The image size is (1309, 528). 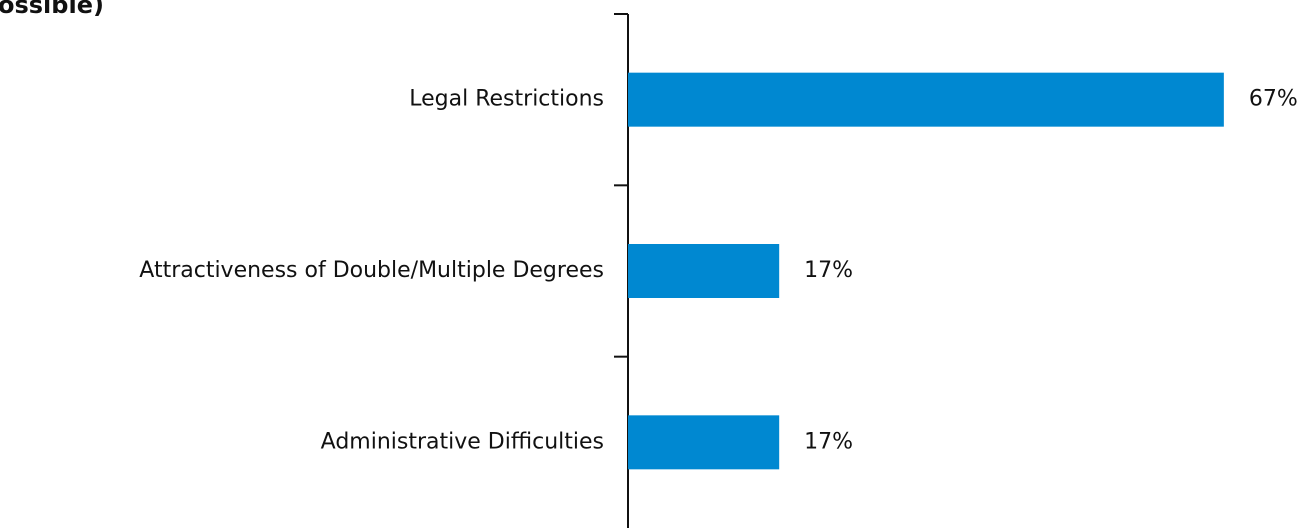 I want to click on category-label: Administrative Difficulties, so click(x=462, y=441).